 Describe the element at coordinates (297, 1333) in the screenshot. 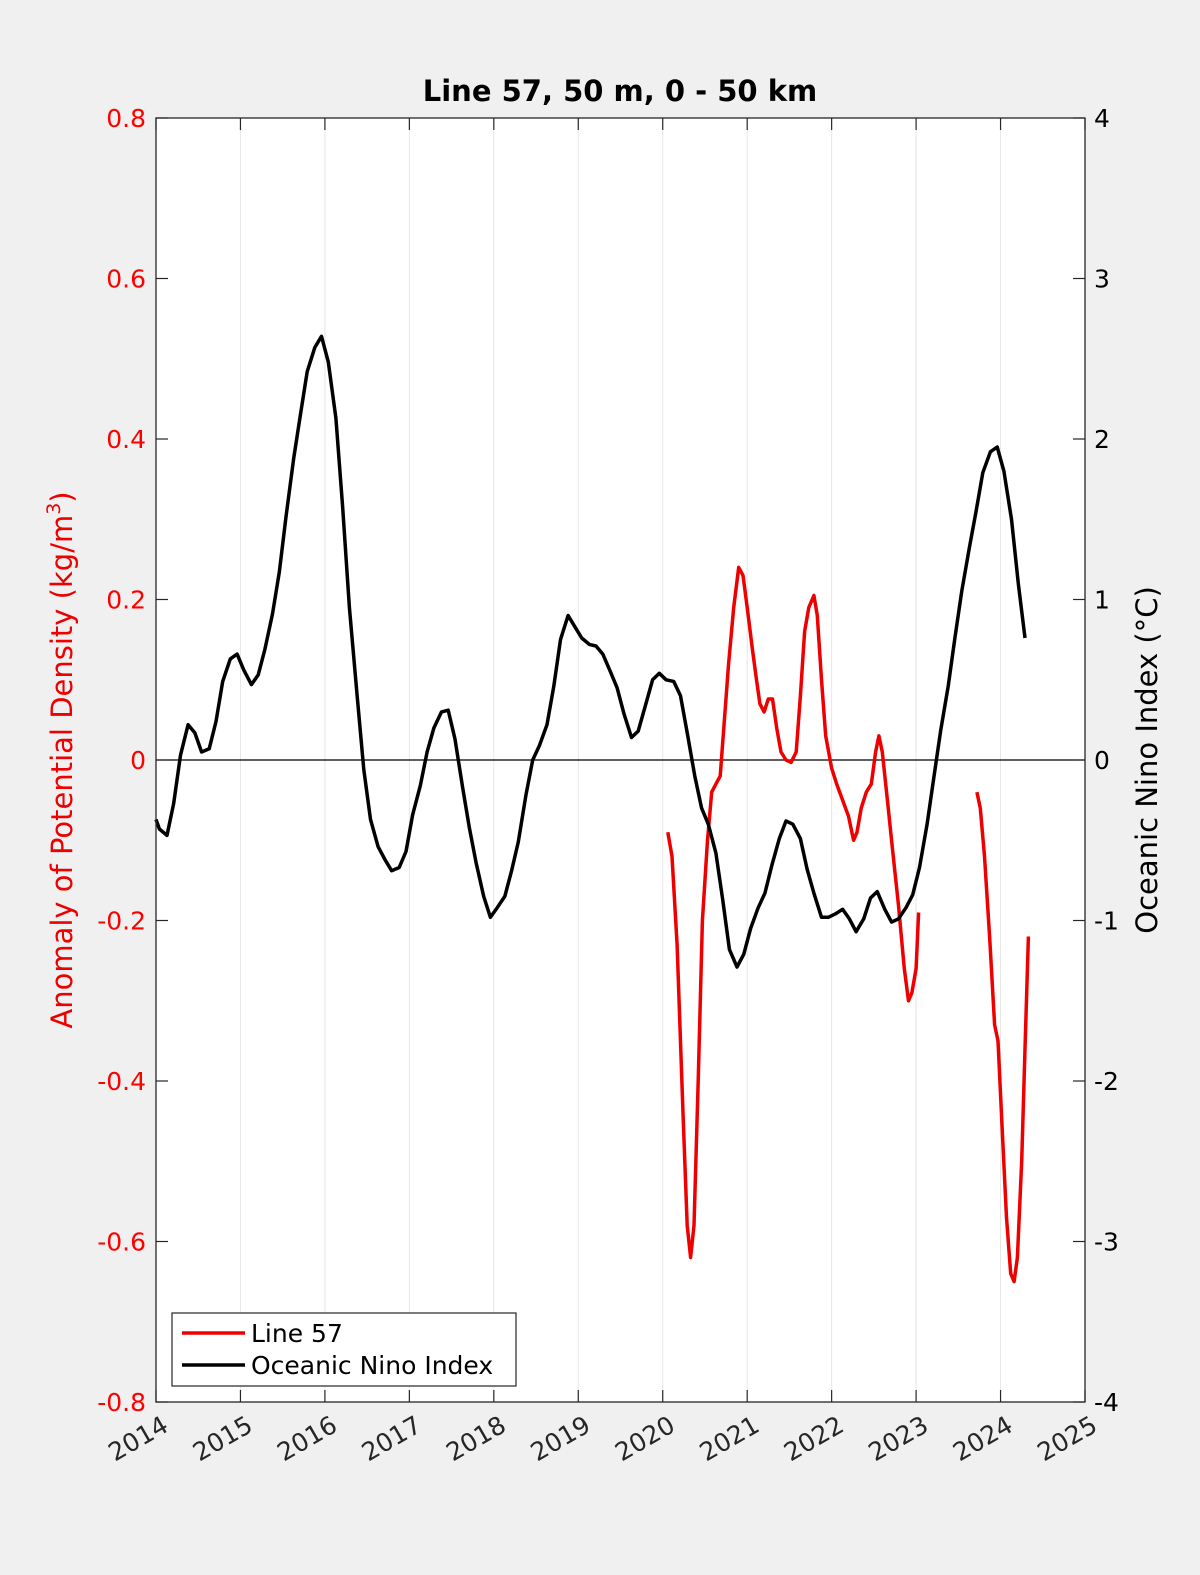

I see `legend-label-line-57: Line 57` at that location.